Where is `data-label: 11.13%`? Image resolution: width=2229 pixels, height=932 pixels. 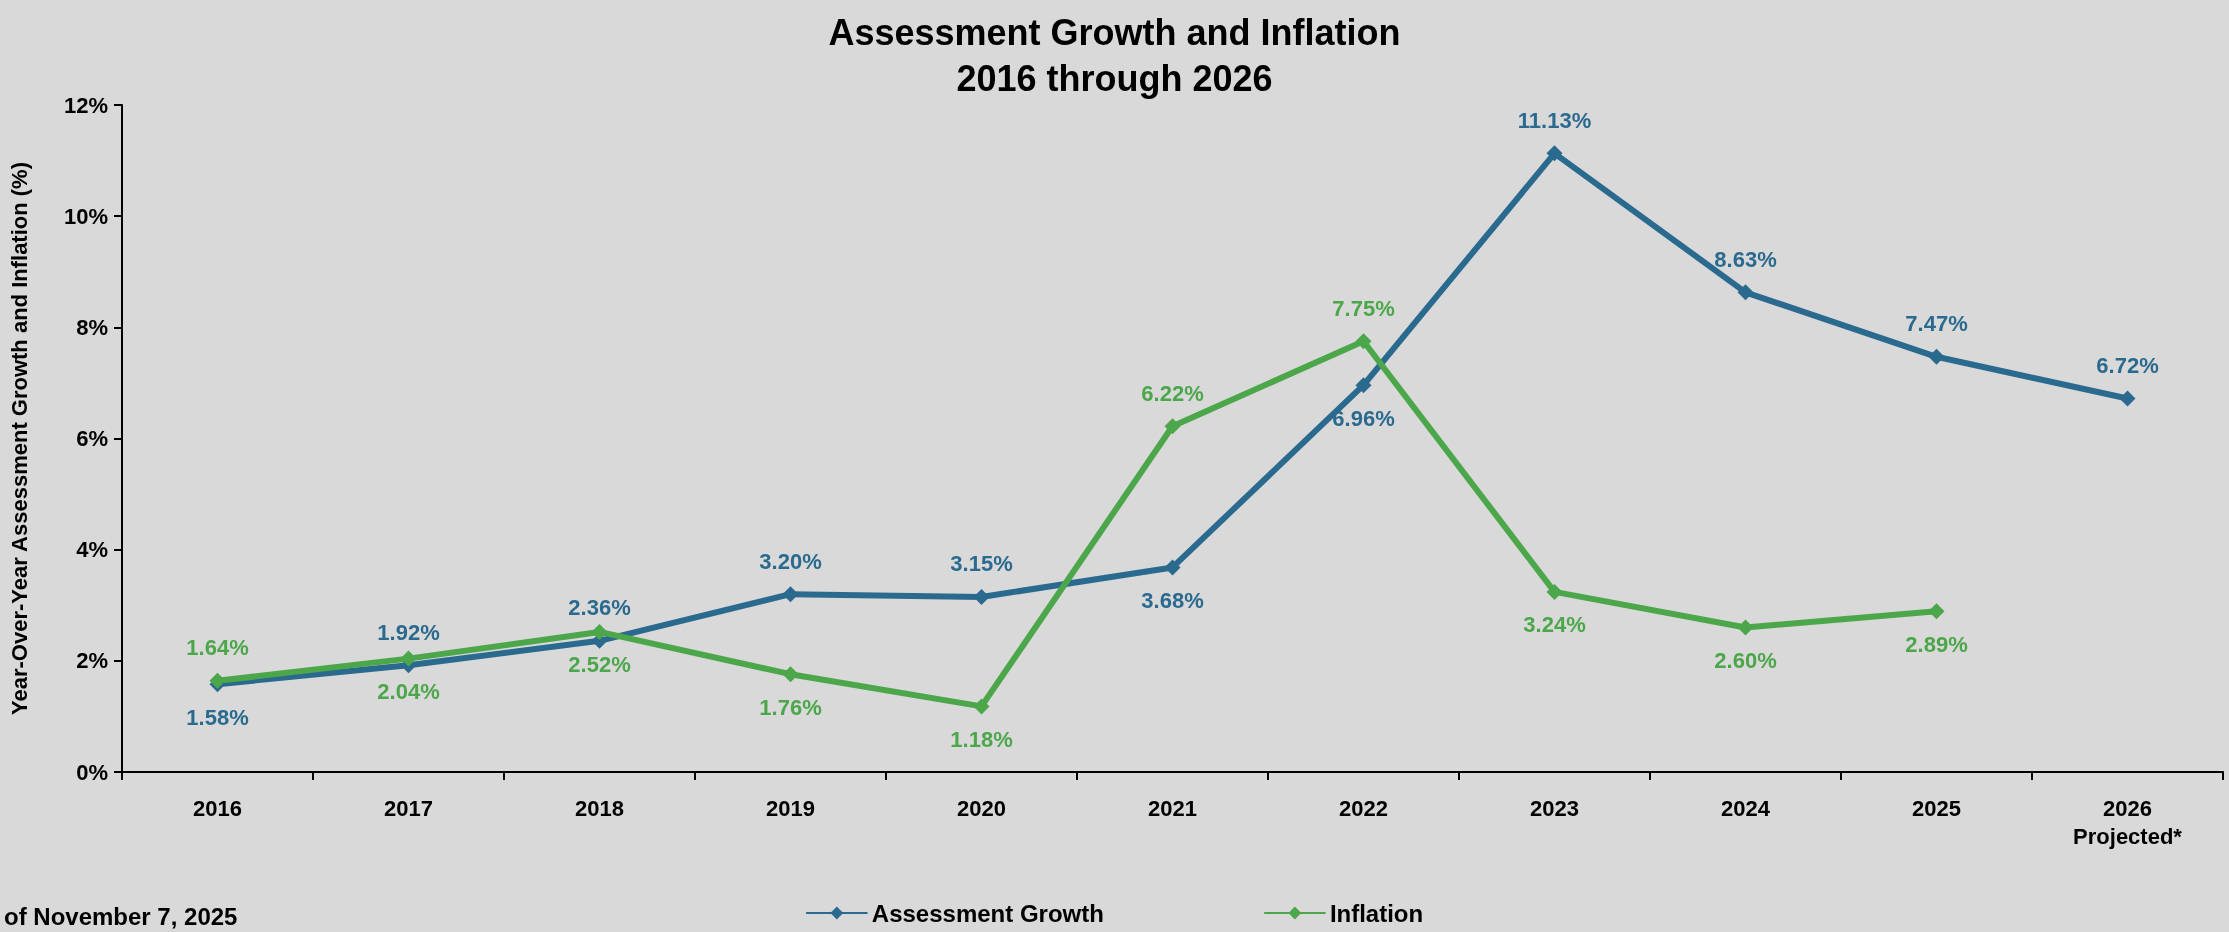 data-label: 11.13% is located at coordinates (1554, 120).